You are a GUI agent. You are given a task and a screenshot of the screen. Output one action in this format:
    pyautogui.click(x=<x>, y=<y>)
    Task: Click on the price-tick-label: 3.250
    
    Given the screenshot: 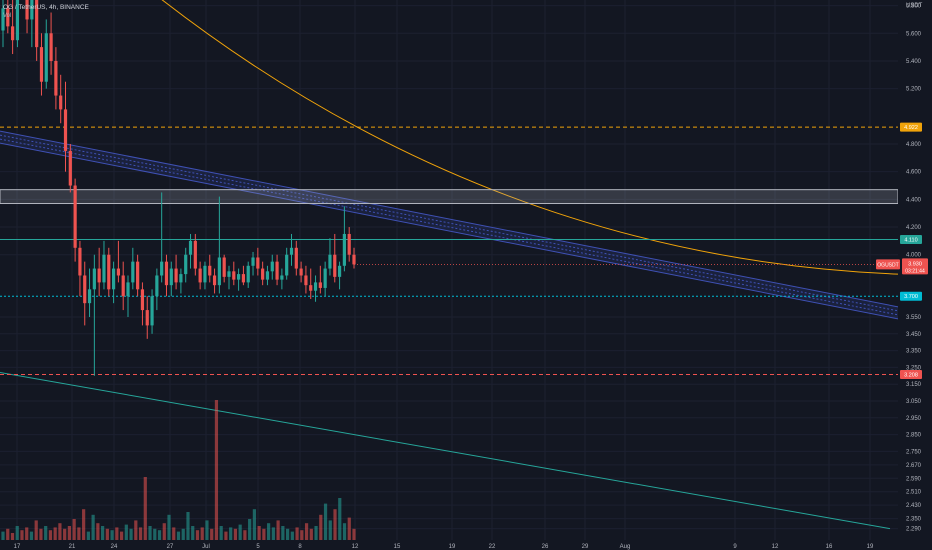 What is the action you would take?
    pyautogui.click(x=914, y=368)
    